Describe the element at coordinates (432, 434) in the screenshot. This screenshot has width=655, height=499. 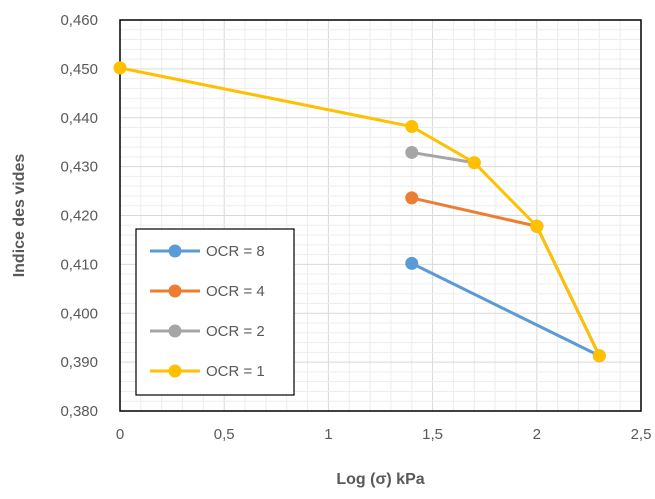
I see `x-tick-label: 1,5` at that location.